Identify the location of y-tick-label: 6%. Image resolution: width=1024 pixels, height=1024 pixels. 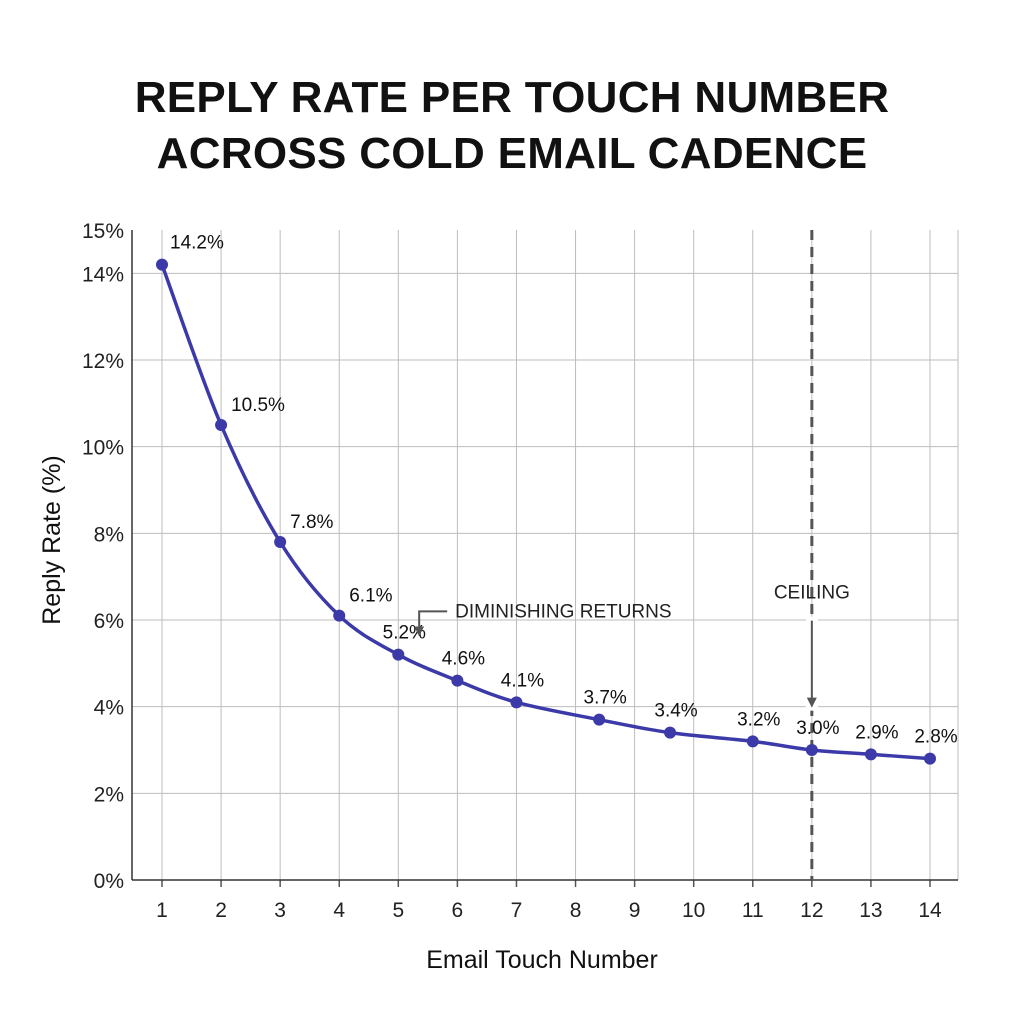
(109, 621).